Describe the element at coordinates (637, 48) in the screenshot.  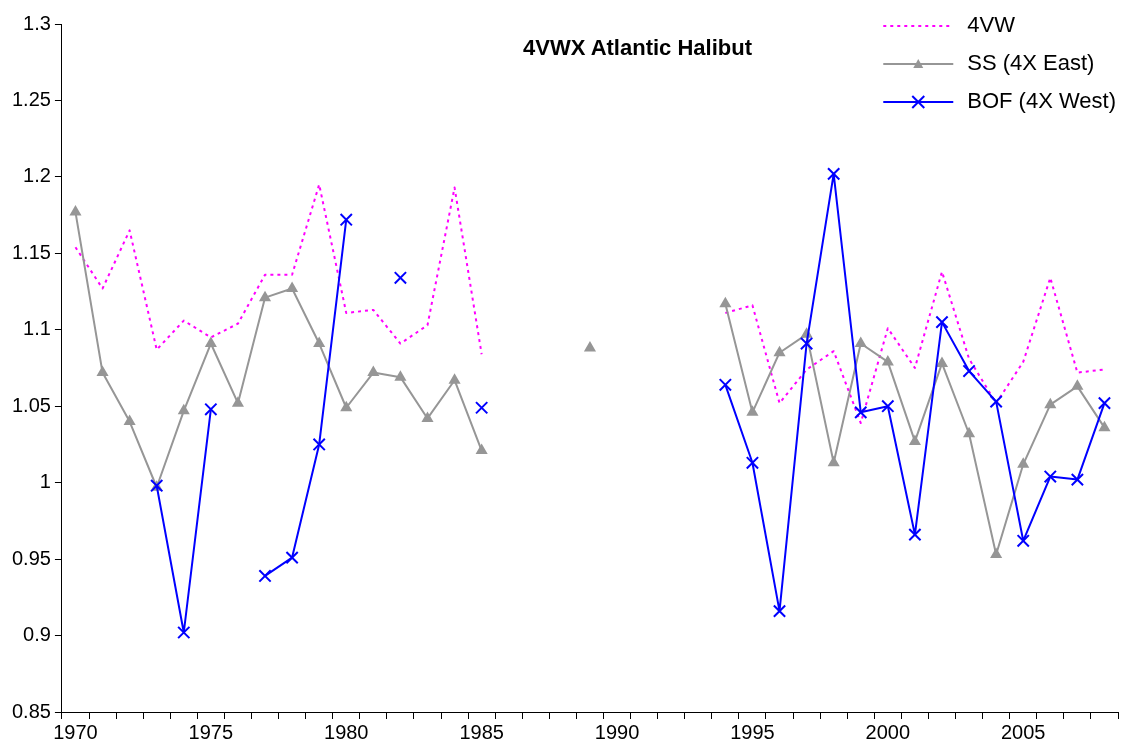
I see `text: 4VWX Atlantic Halibut` at that location.